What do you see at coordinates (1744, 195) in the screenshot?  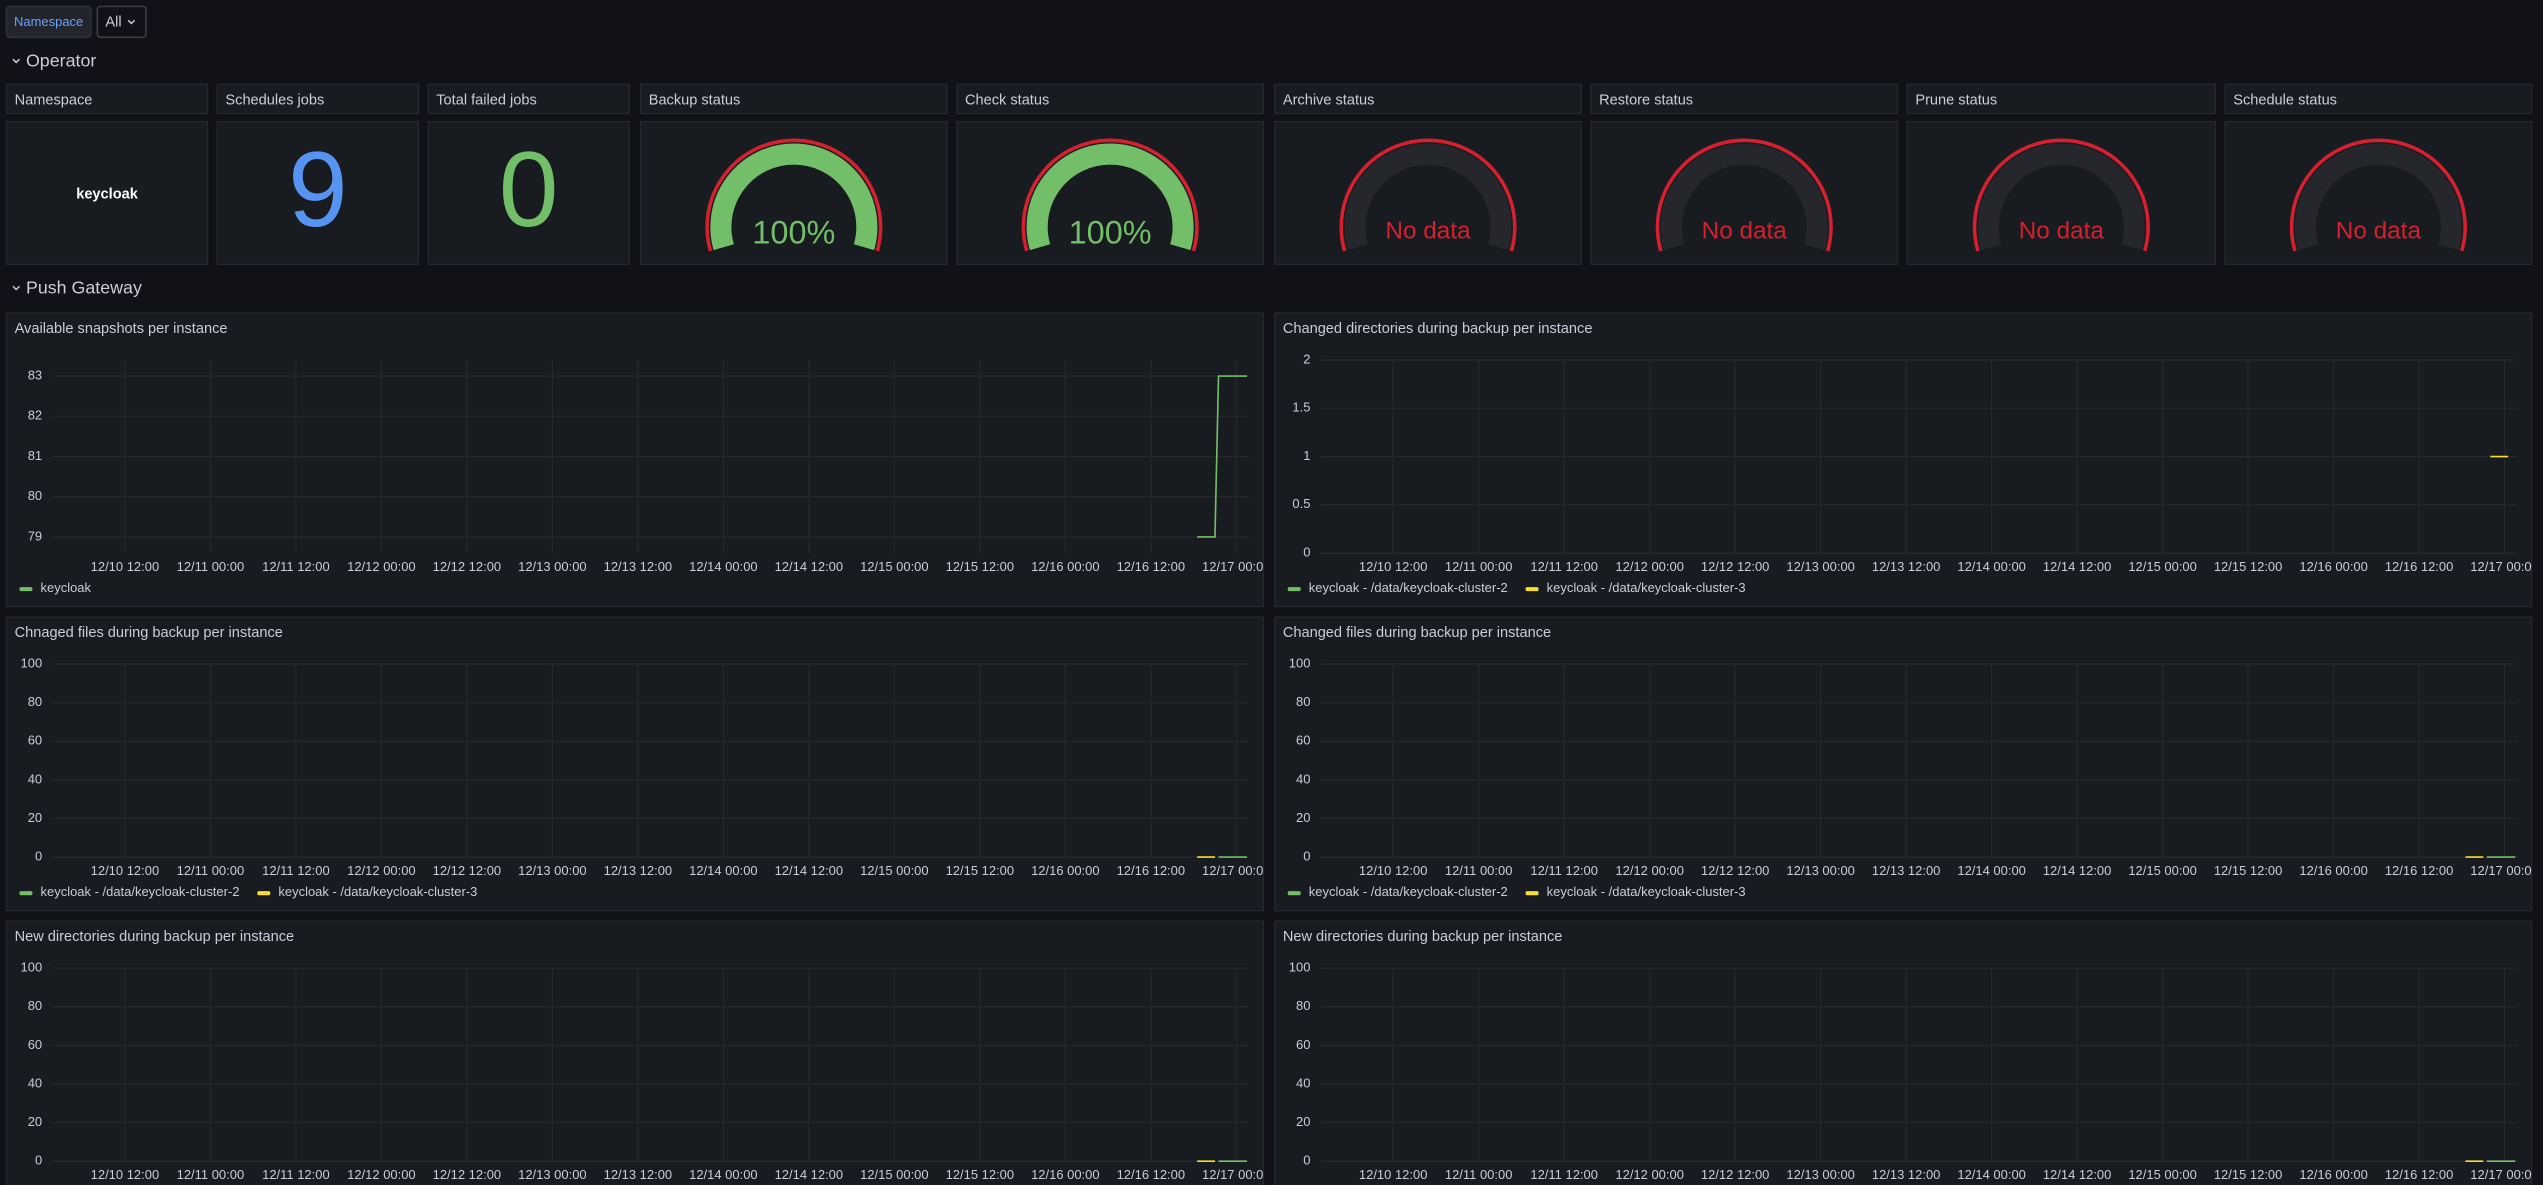 I see `gauge-threshold` at bounding box center [1744, 195].